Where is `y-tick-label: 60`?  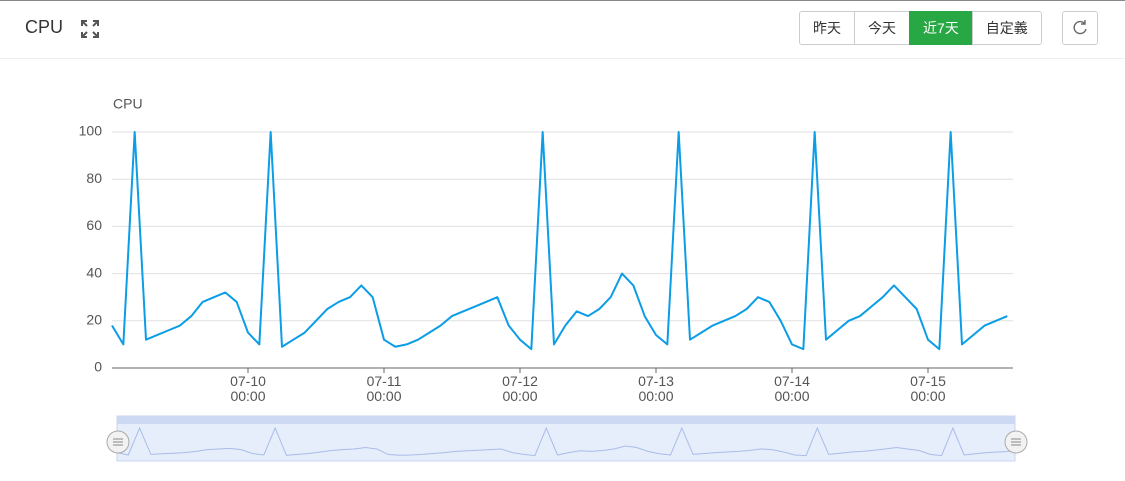
y-tick-label: 60 is located at coordinates (94, 225).